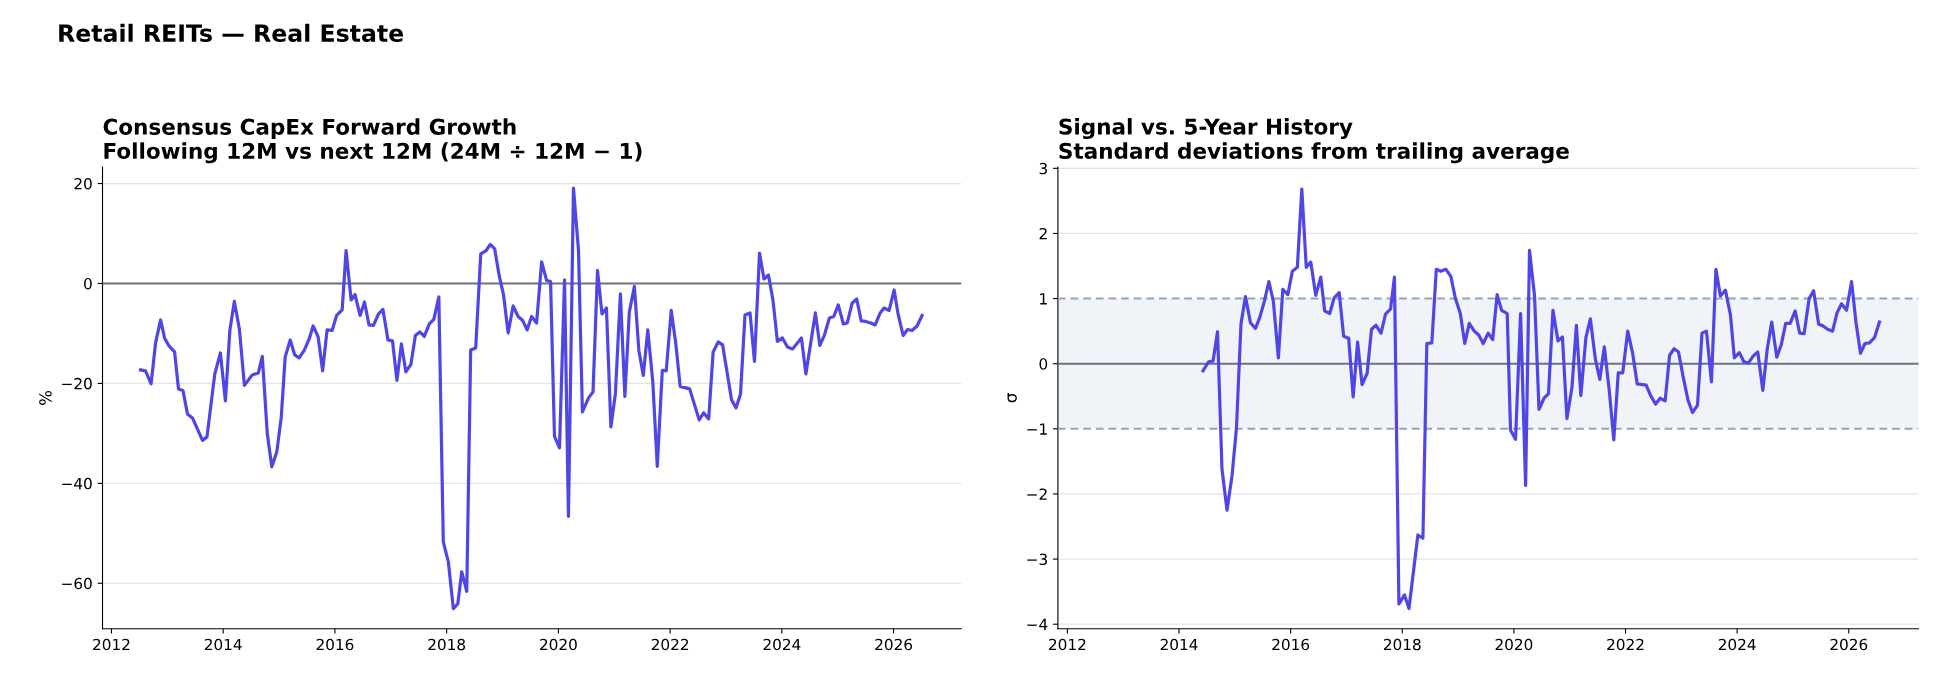  I want to click on y-tick-label: −3, so click(1037, 559).